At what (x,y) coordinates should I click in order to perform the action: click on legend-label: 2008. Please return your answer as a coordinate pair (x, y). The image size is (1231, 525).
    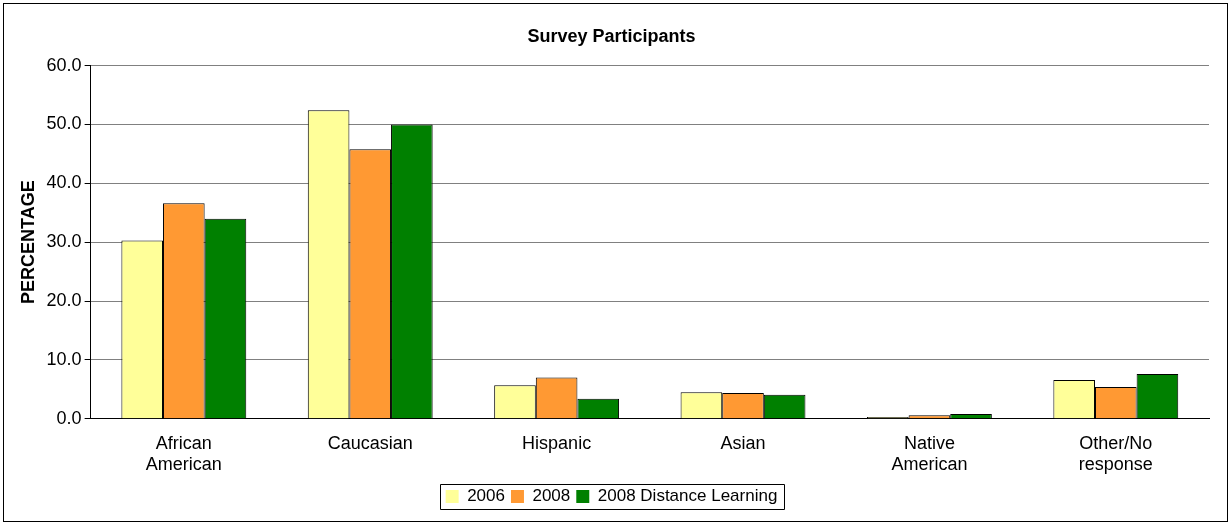
    Looking at the image, I should click on (551, 496).